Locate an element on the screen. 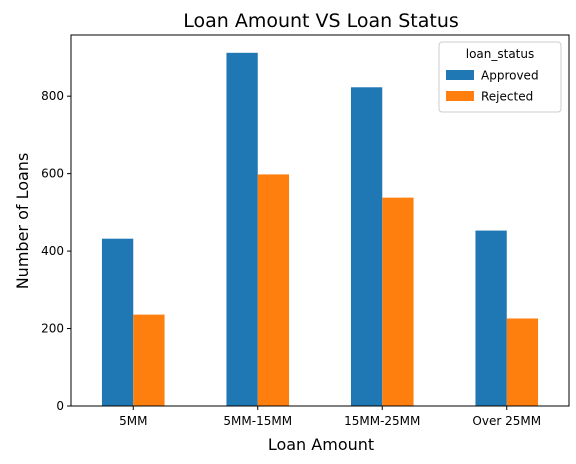 The width and height of the screenshot is (576, 464). x-tick-label: 5MM-15MM is located at coordinates (257, 421).